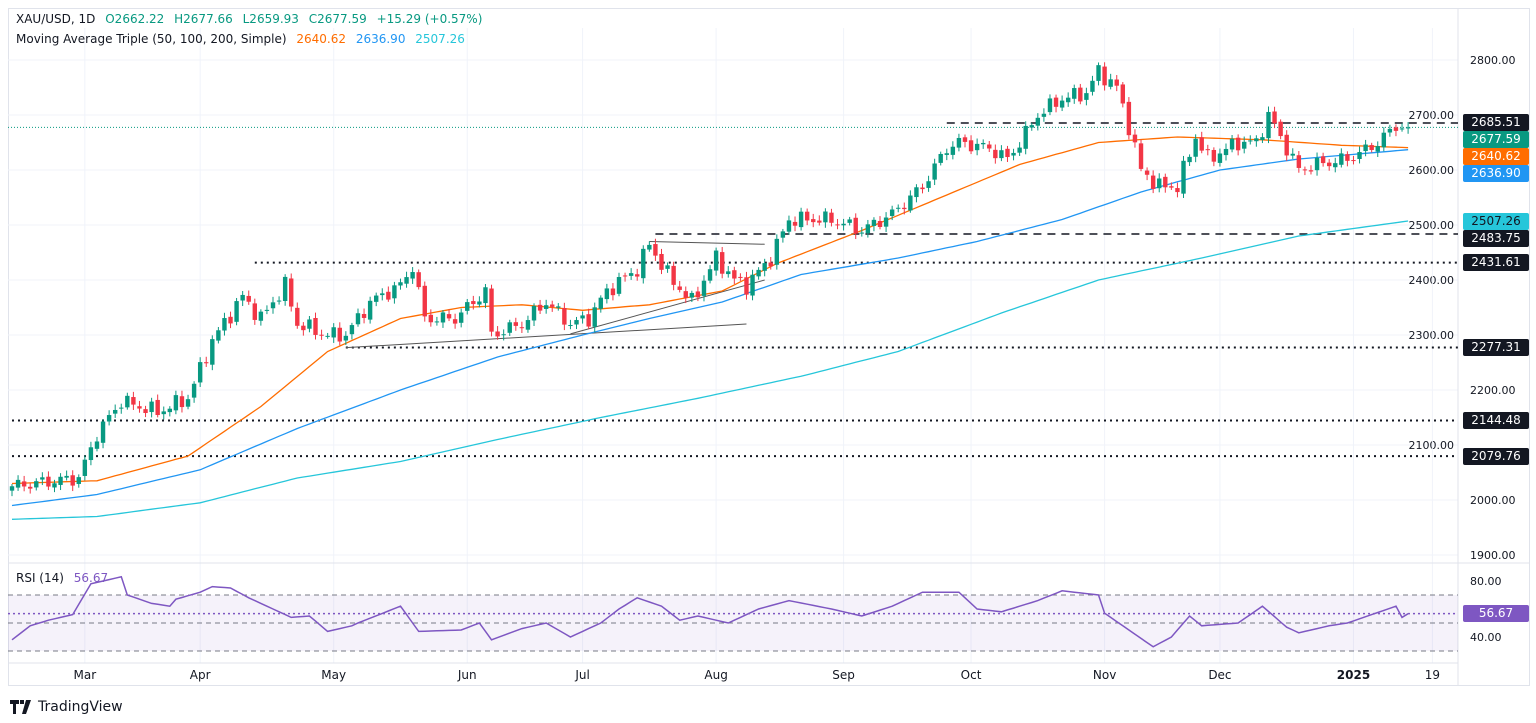 The width and height of the screenshot is (1536, 723). What do you see at coordinates (1493, 60) in the screenshot?
I see `price-axis-label: 2800.00` at bounding box center [1493, 60].